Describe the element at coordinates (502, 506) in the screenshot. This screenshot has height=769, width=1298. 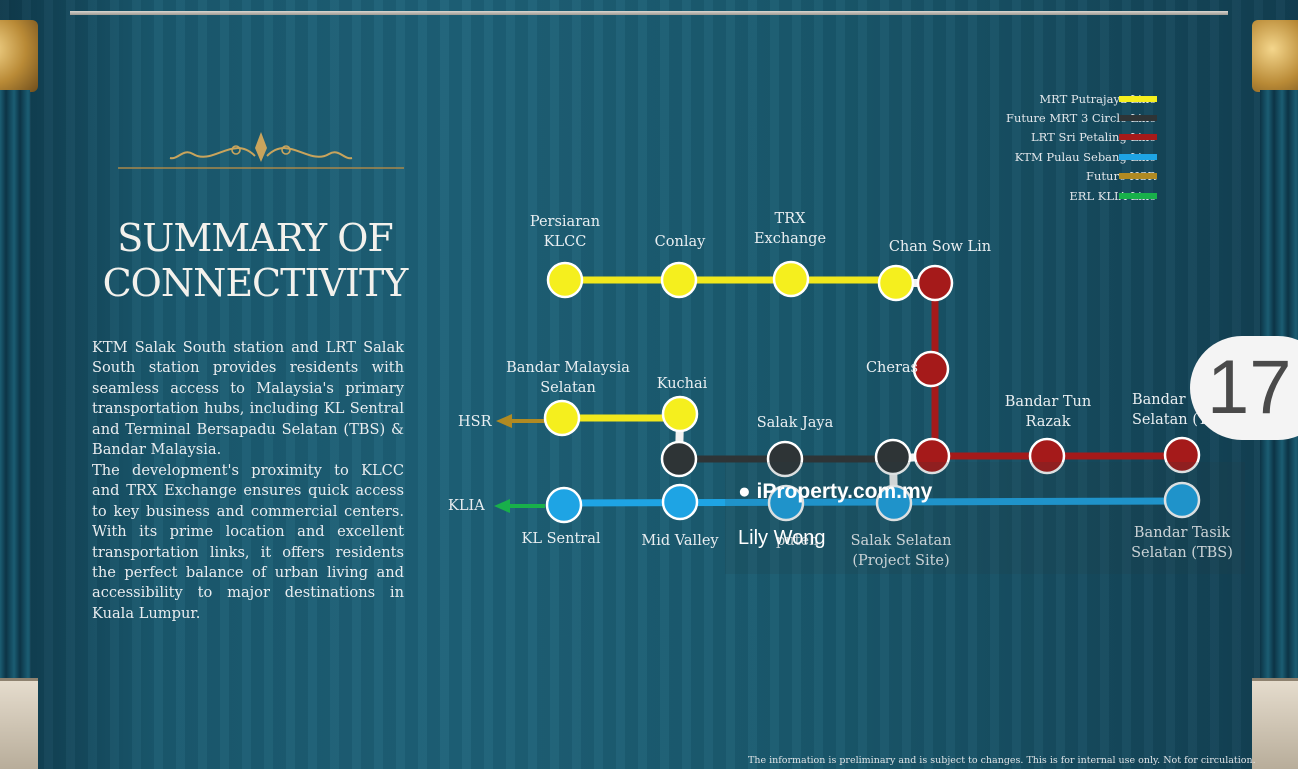
I see `erl-arrow-icon` at that location.